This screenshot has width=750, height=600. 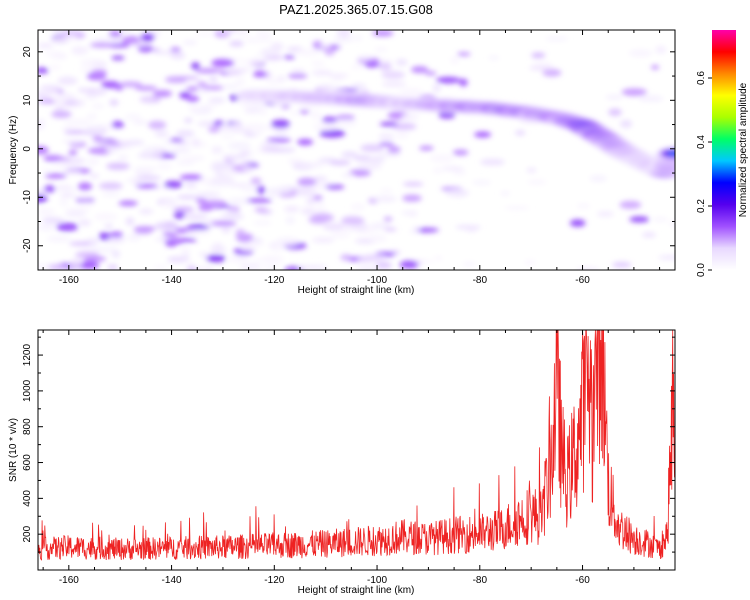 I want to click on snr-y-tick-label: 800, so click(x=27, y=426).